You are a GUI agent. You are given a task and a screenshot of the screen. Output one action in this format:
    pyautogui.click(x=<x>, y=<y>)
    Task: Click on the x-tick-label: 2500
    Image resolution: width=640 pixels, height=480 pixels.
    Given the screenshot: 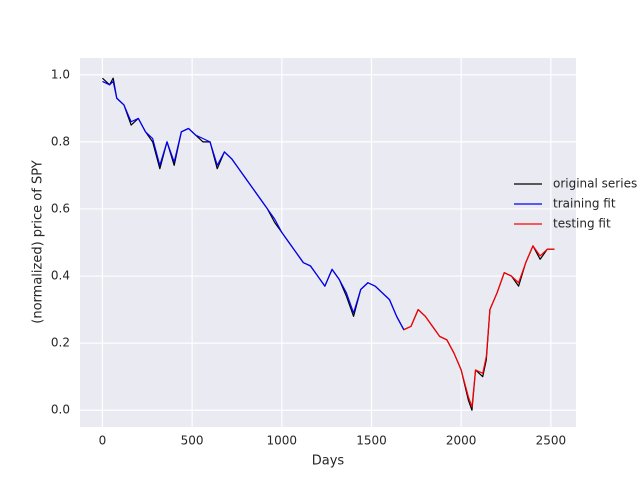 What is the action you would take?
    pyautogui.click(x=551, y=441)
    